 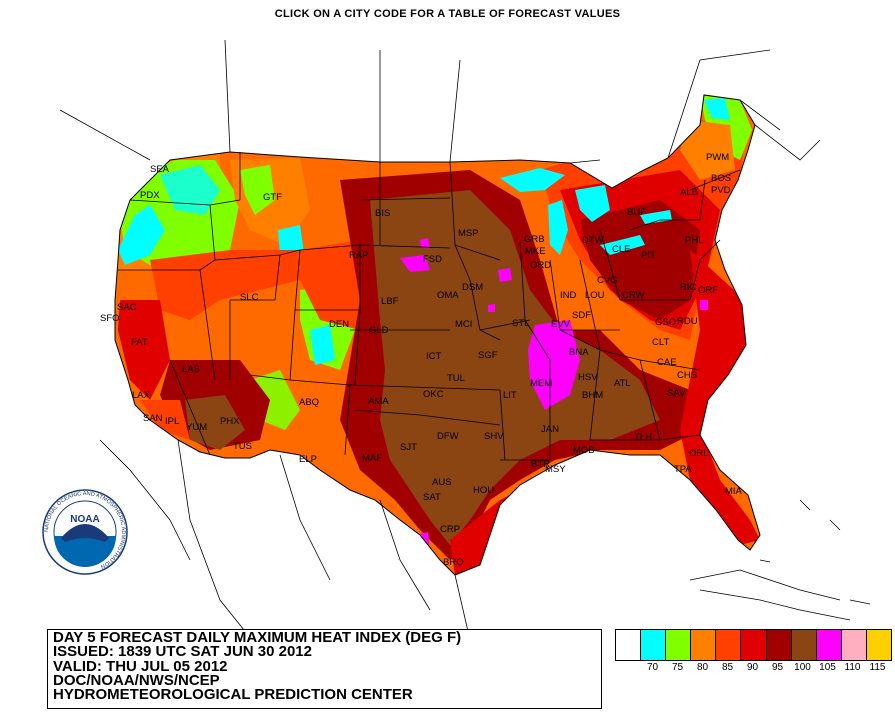 What do you see at coordinates (378, 401) in the screenshot?
I see `city-code-ama: AMA` at bounding box center [378, 401].